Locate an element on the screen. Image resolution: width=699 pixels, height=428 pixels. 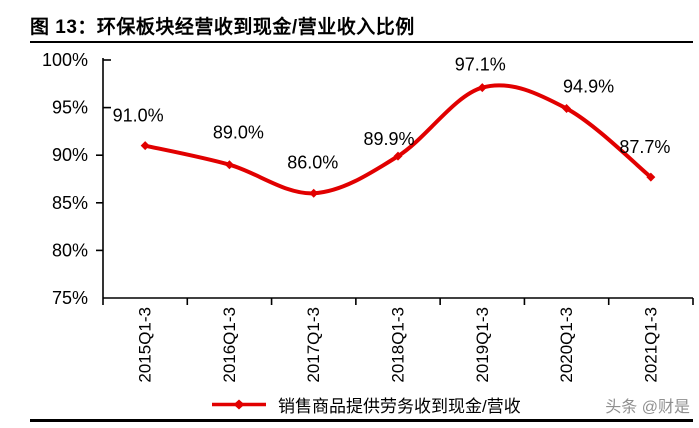
x-tick-label: 2019Q1-3 is located at coordinates (482, 345).